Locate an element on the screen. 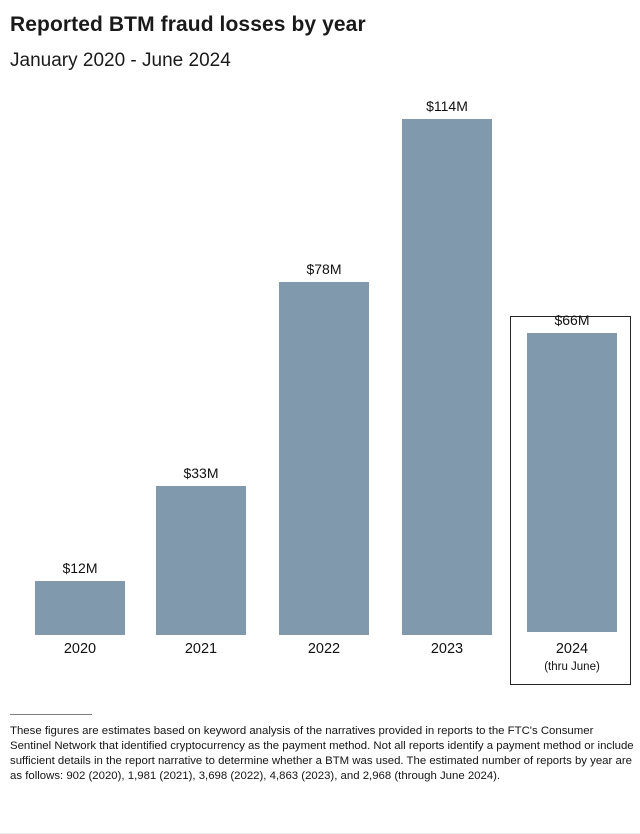 The image size is (640, 834). x-tick-label-2020: 2020 is located at coordinates (80, 649).